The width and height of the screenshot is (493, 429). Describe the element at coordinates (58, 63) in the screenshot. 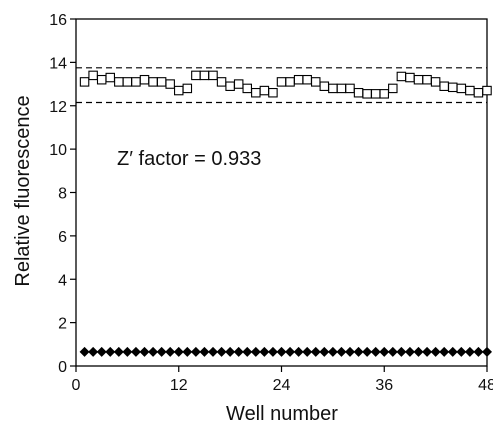

I see `y-tick-label: 14` at that location.